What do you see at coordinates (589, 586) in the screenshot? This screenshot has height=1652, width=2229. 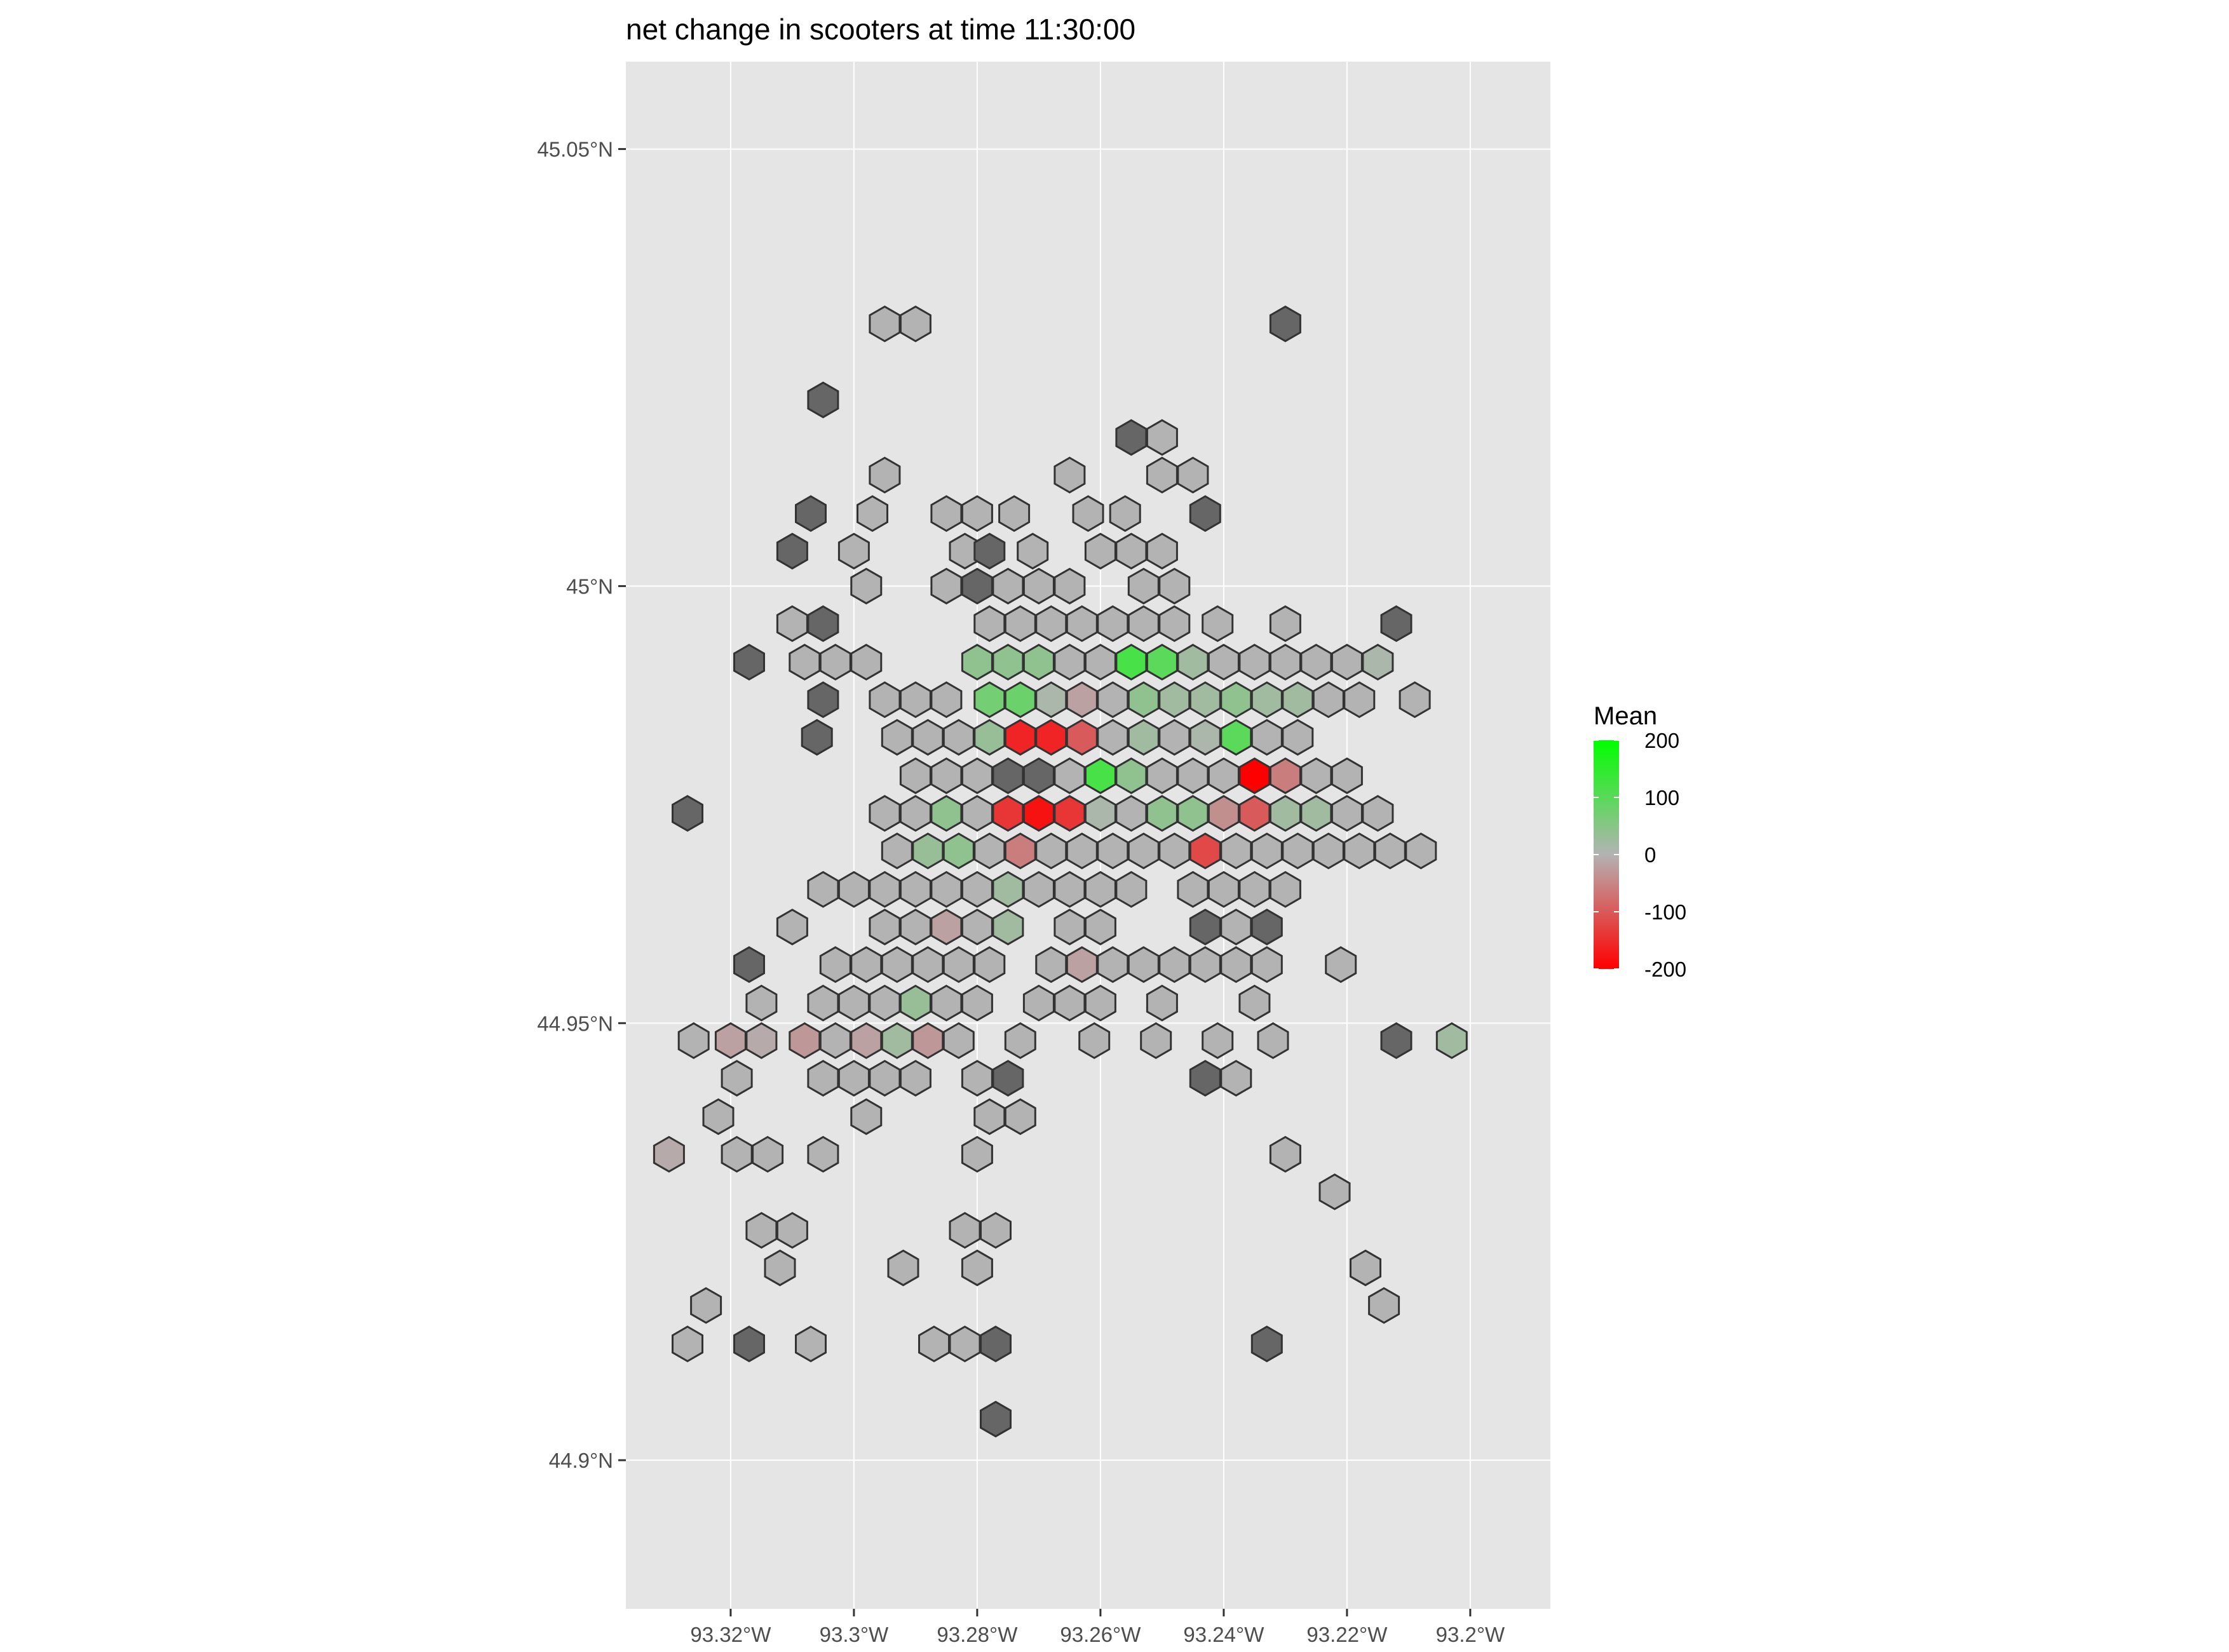 I see `y-tick-label: 45°N` at bounding box center [589, 586].